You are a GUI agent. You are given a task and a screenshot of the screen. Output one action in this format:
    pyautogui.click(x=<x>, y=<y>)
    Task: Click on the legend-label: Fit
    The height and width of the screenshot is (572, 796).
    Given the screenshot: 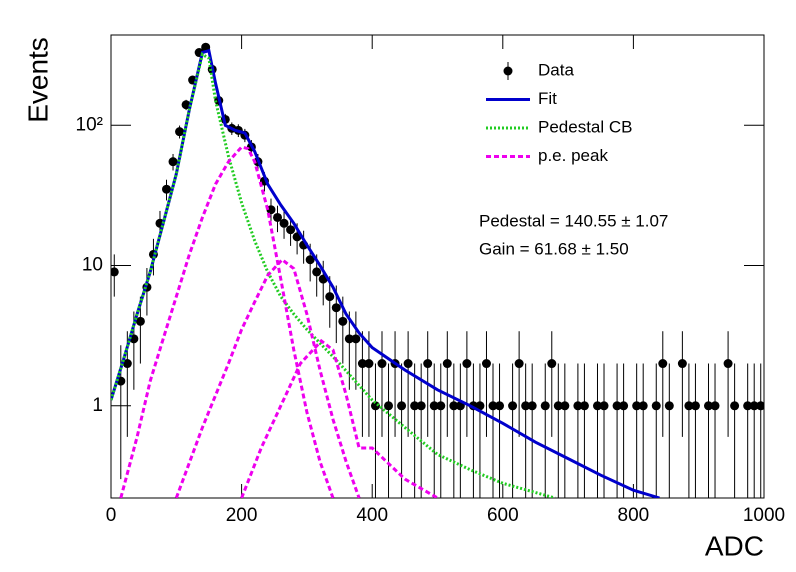 What is the action you would take?
    pyautogui.click(x=547, y=98)
    